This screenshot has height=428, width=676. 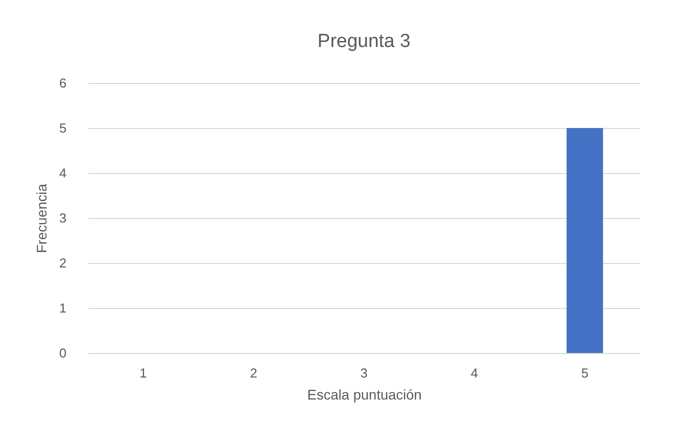 I want to click on x-tick-label: 2, so click(x=254, y=373).